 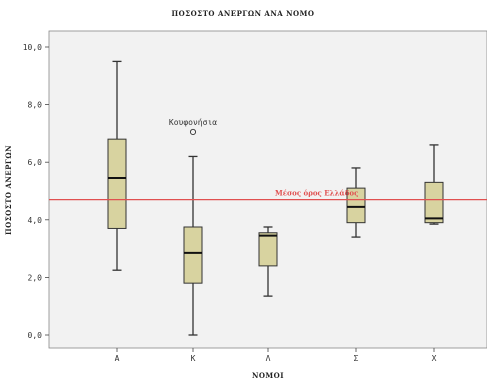 I want to click on x-tick-label: Κ, so click(x=193, y=358).